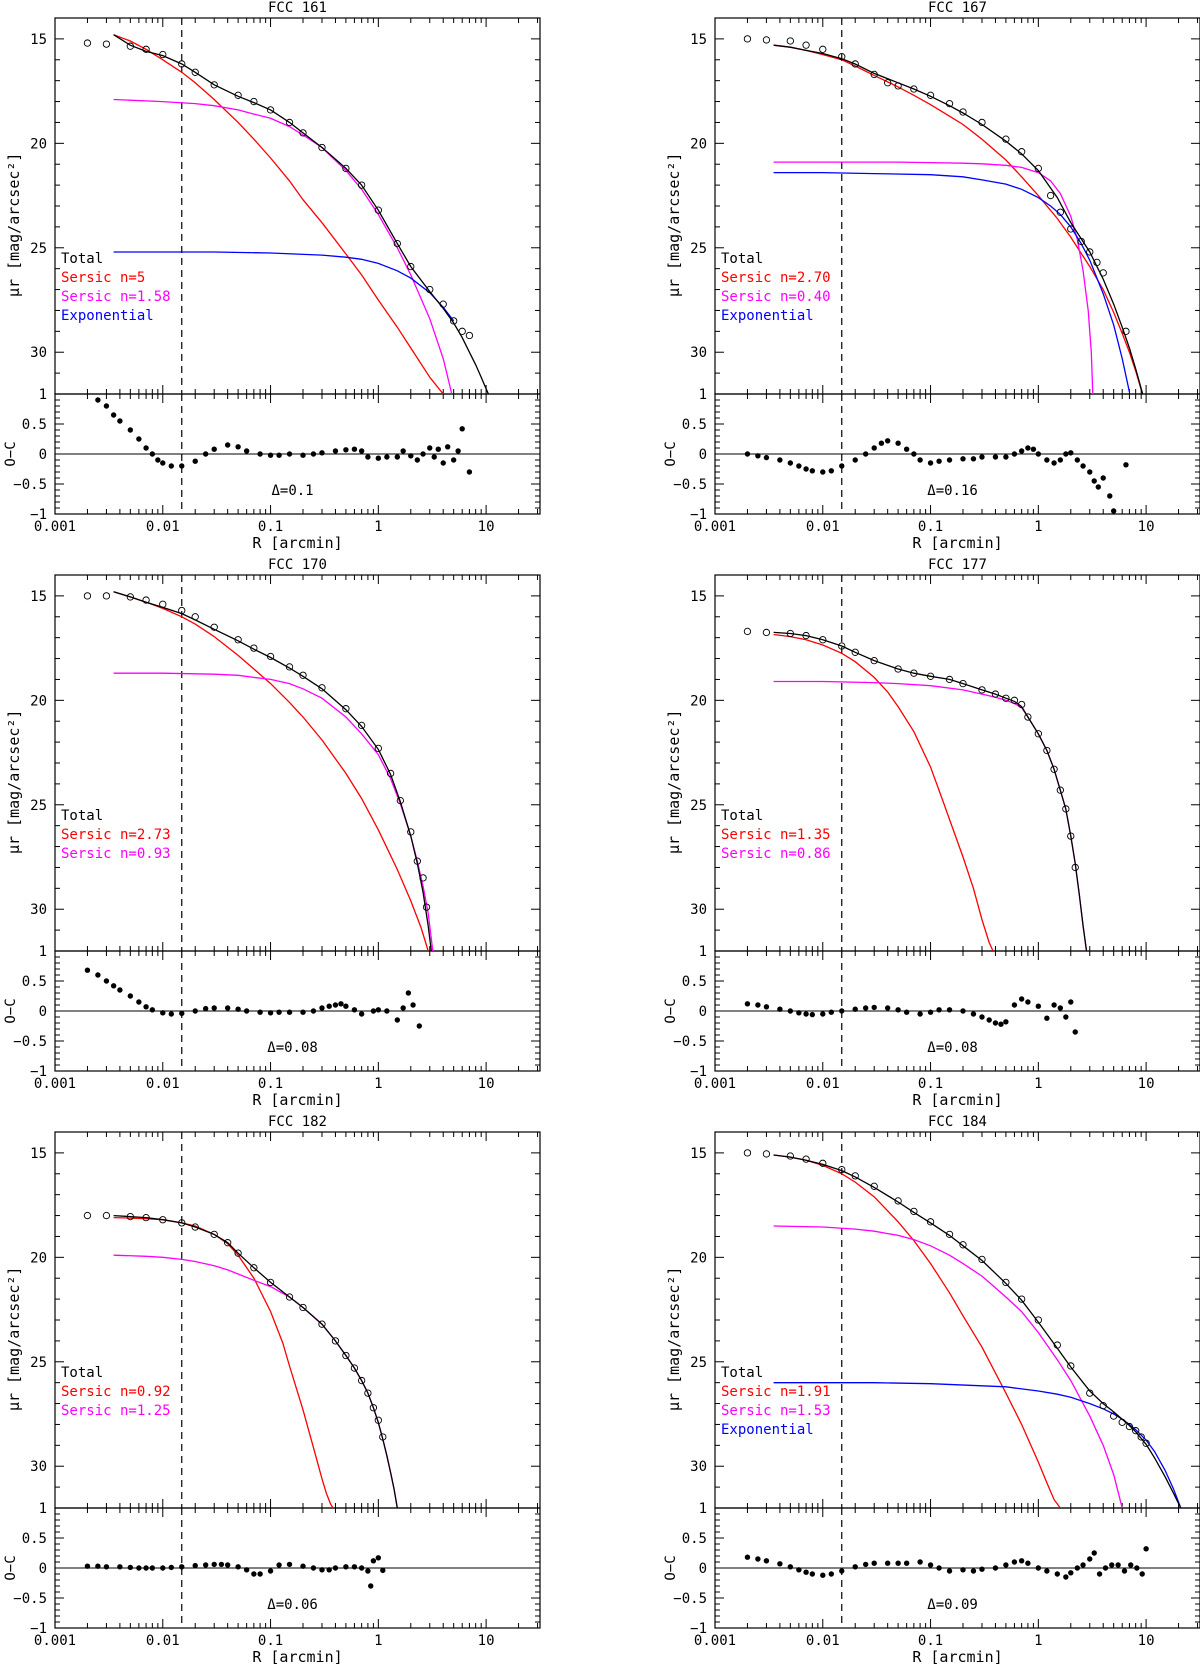 The height and width of the screenshot is (1670, 1200). Describe the element at coordinates (30, 485) in the screenshot. I see `y-tick-label: −0.5` at that location.